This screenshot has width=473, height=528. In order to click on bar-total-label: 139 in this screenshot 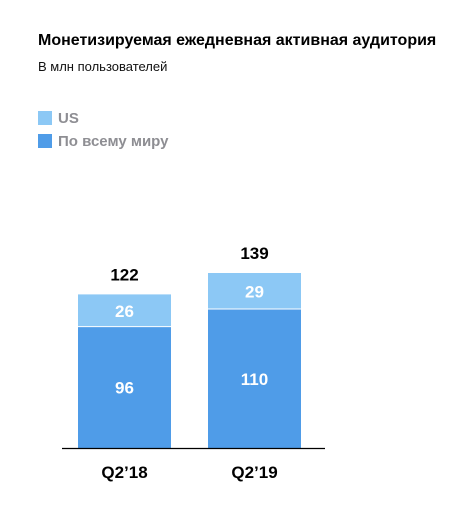, I will do `click(254, 253)`.